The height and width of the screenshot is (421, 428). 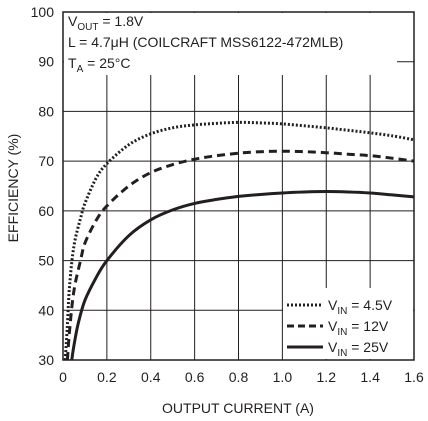 I want to click on y-tick-label: 100, so click(x=43, y=12).